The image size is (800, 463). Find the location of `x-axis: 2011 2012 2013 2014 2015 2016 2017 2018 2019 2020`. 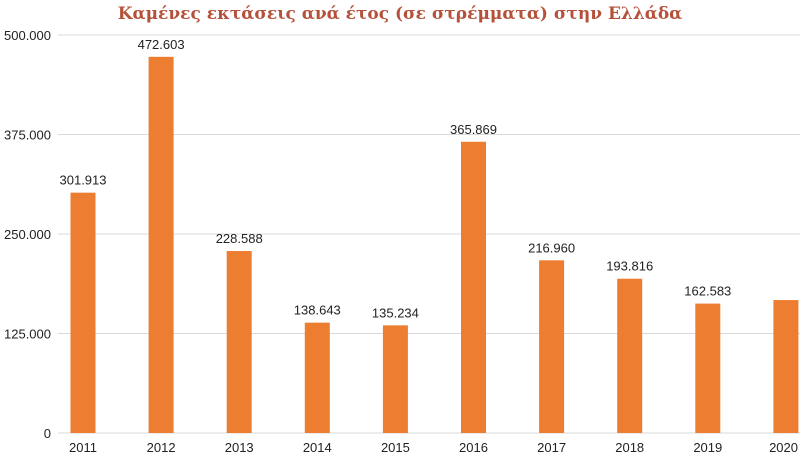

x-axis: 2011 2012 2013 2014 2015 2016 2017 2018 2019 2020 is located at coordinates (433, 447).